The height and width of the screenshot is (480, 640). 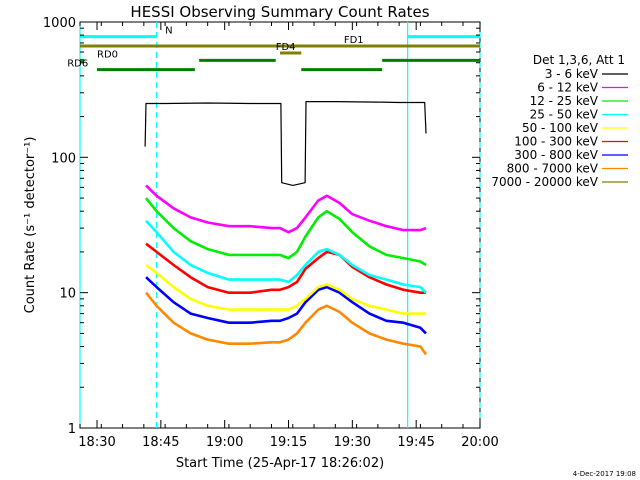 I want to click on legend-entry-label: 3 - 6 keV, so click(x=572, y=74).